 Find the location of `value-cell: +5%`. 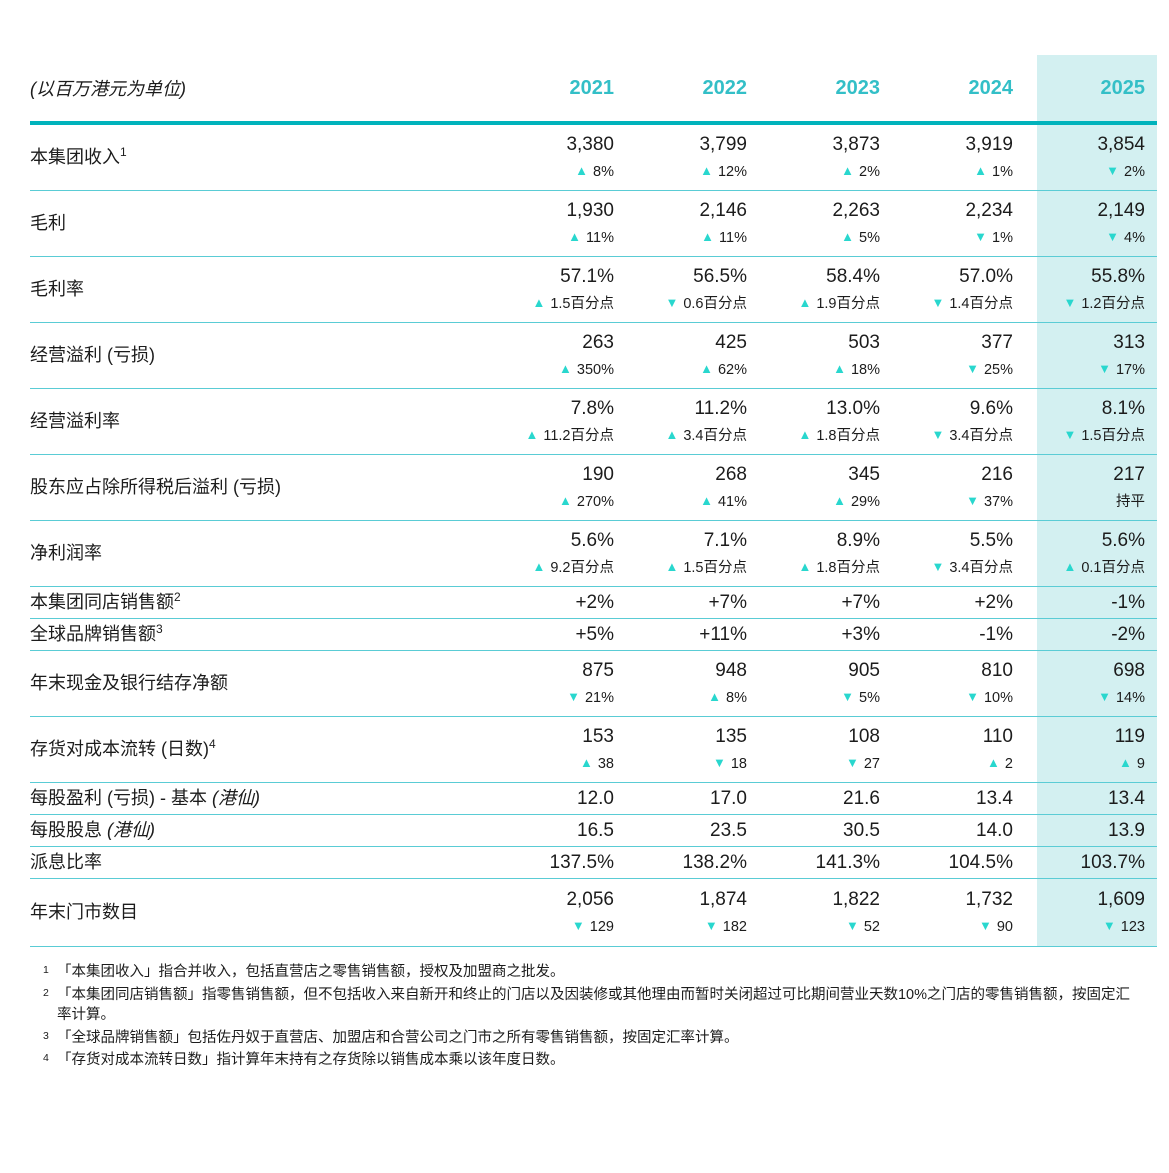

value-cell: +5% is located at coordinates (571, 634).